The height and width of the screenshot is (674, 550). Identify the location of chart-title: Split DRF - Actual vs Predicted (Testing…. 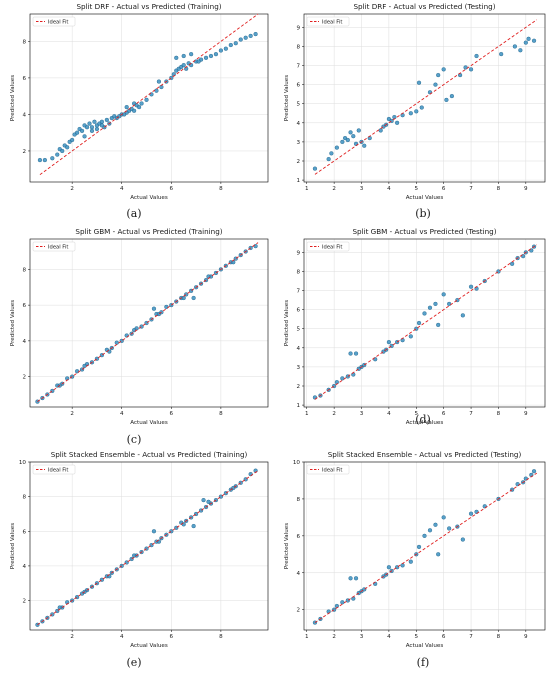
(424, 6).